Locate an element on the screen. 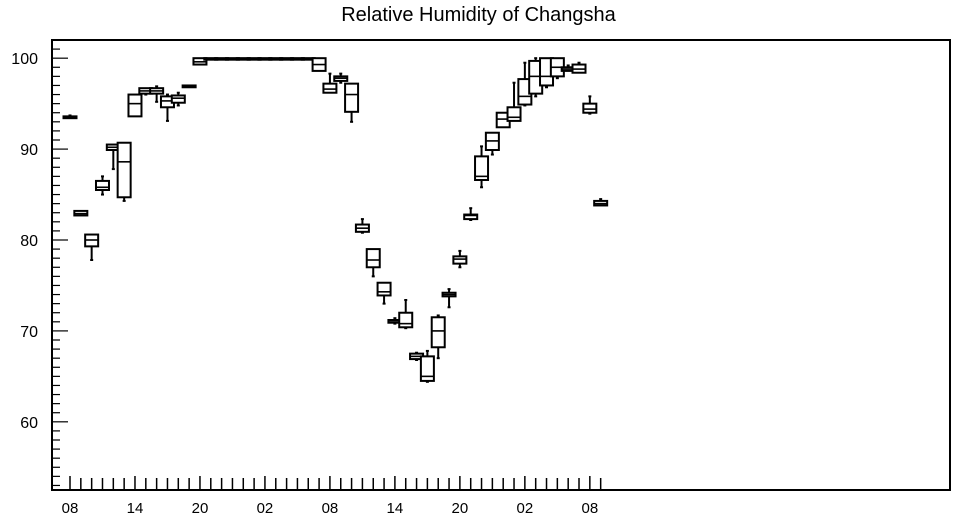  chart-title: Relative Humidity of Changsha is located at coordinates (478, 15).